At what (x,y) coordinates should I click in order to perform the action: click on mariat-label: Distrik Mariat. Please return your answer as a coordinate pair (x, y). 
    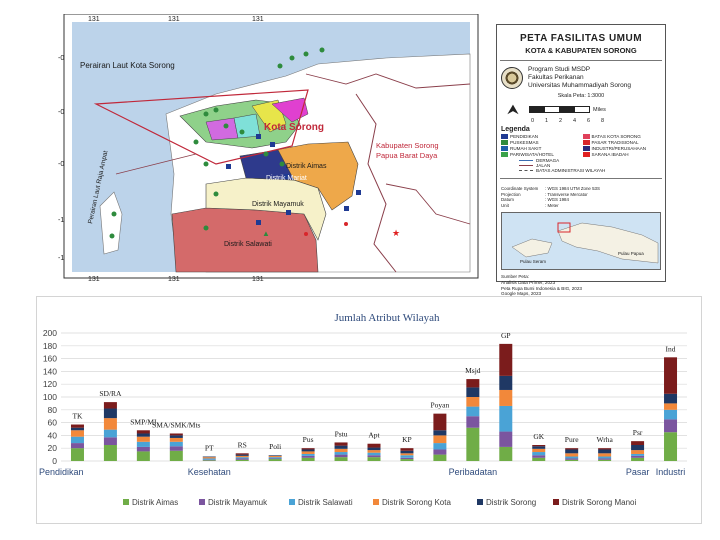
    Looking at the image, I should click on (286, 178).